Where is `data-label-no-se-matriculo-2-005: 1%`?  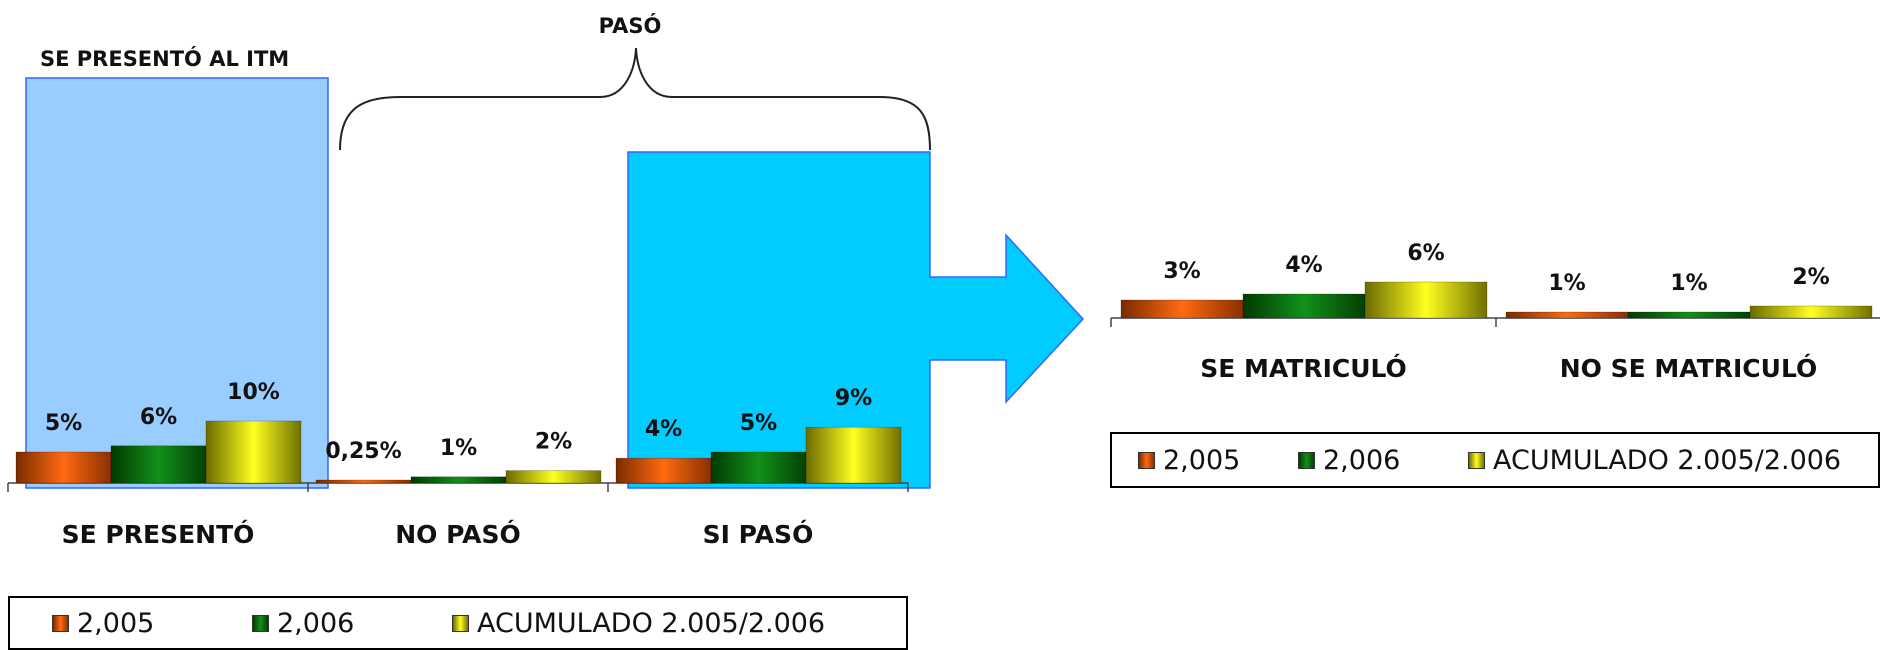 data-label-no-se-matriculo-2-005: 1% is located at coordinates (1566, 283).